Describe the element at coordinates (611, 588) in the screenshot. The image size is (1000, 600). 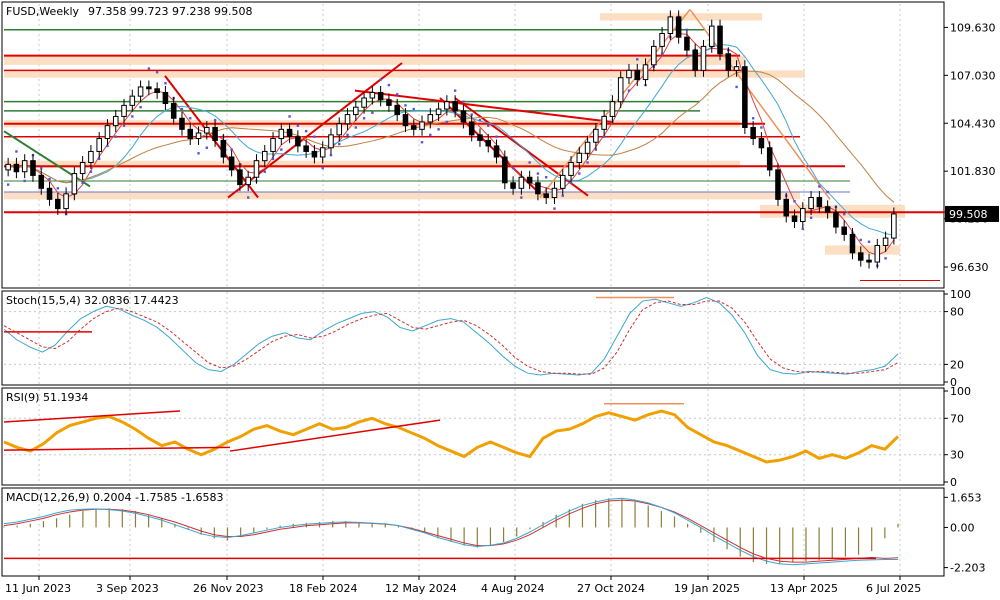
I see `time-tick-label: 27 Oct 2024` at that location.